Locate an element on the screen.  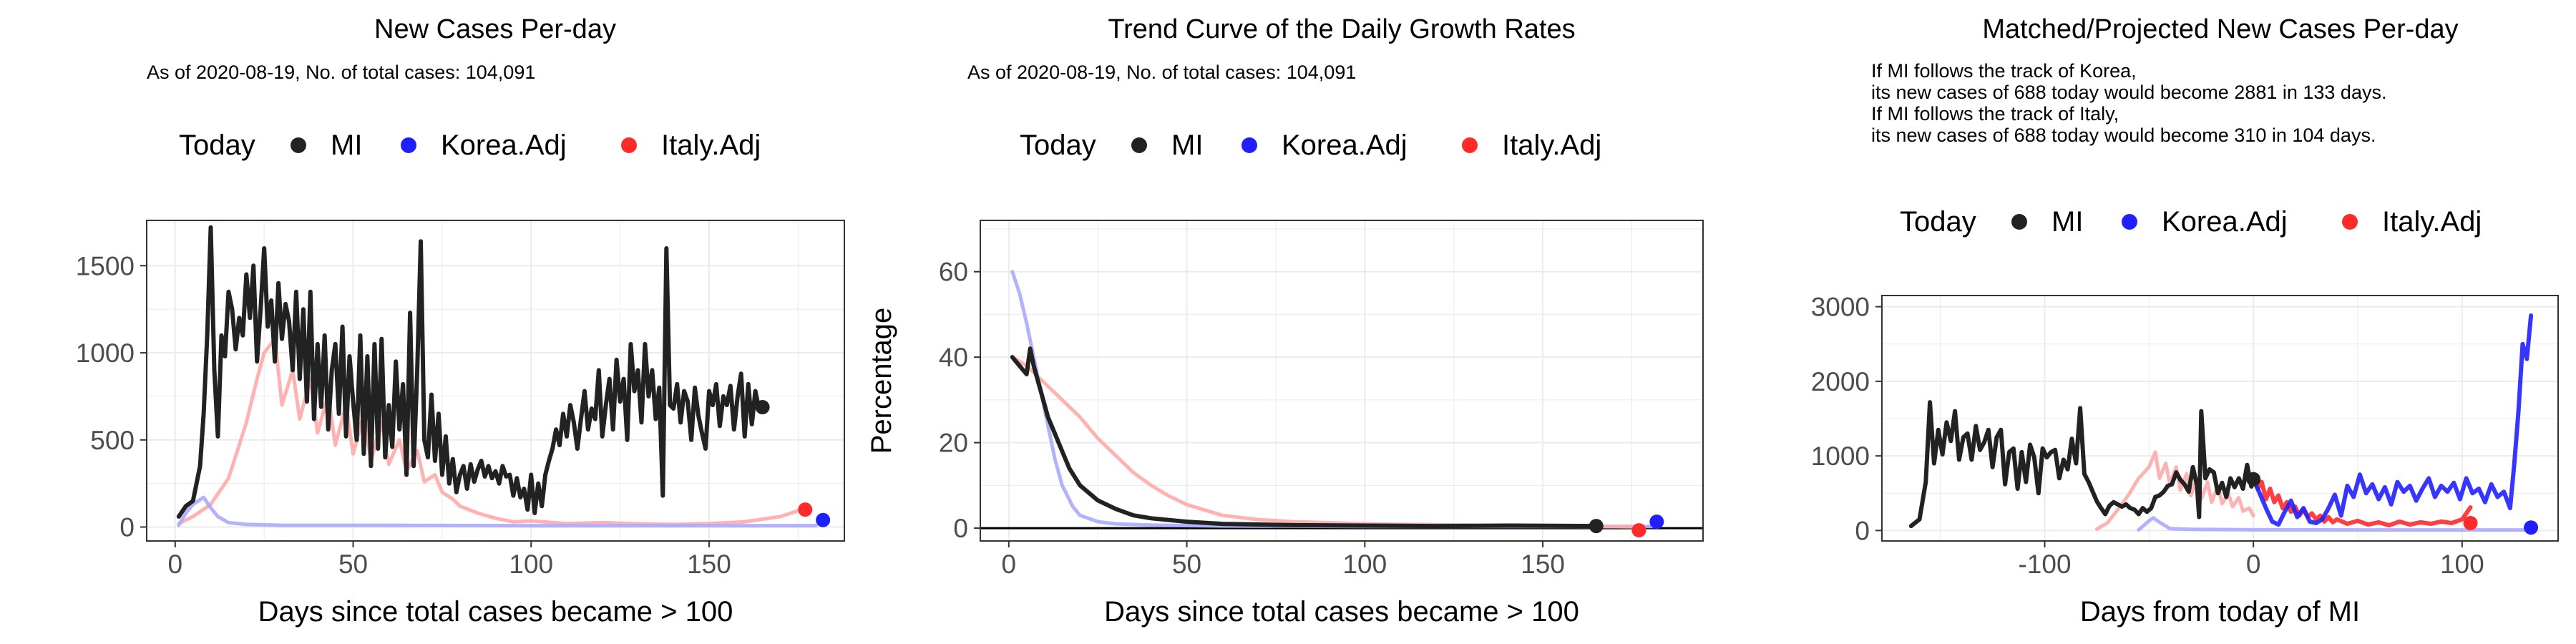
x-axis-label: Days from today of MI is located at coordinates (2220, 612).